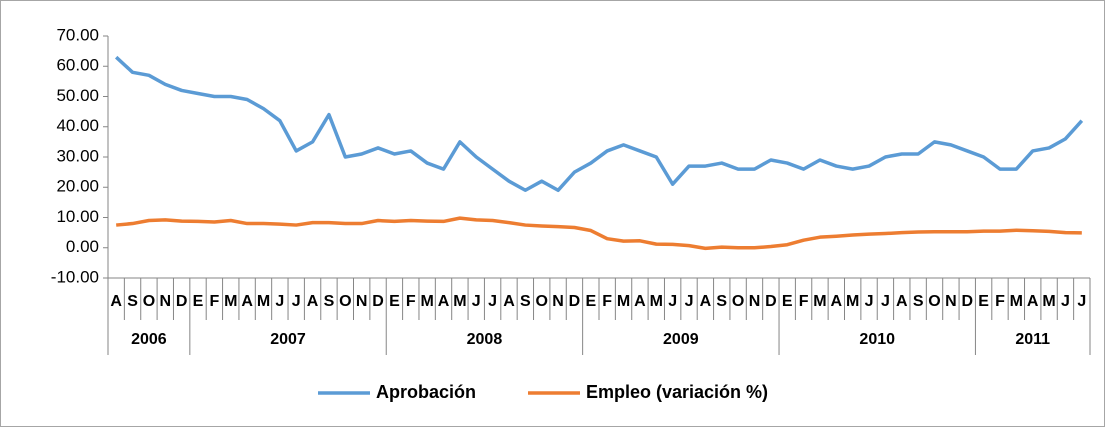 The image size is (1107, 433). What do you see at coordinates (82, 246) in the screenshot?
I see `y-tick-label: 0.00` at bounding box center [82, 246].